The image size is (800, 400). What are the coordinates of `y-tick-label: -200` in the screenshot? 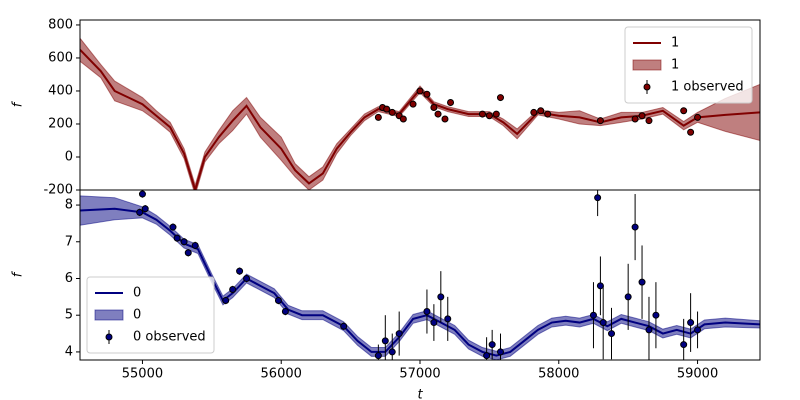 It's located at (58, 190).